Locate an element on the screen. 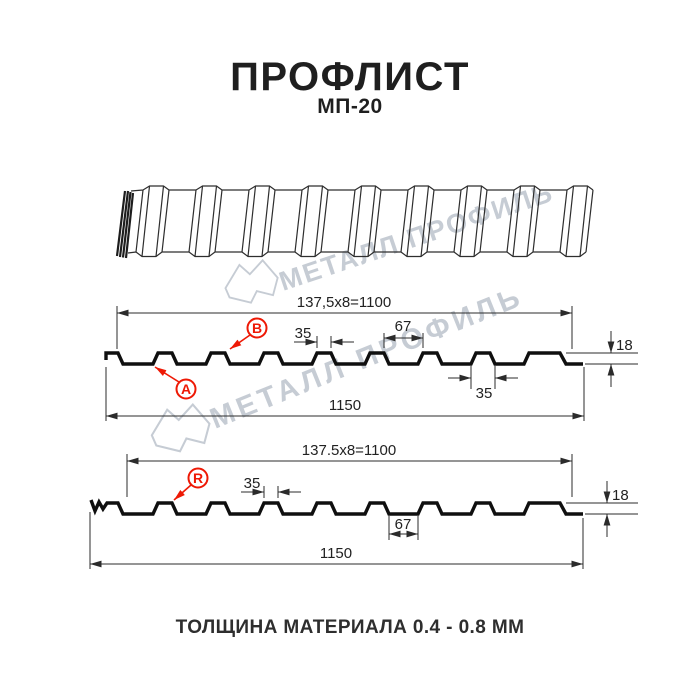  pitch-dimension-label: 137.5x8=1100 is located at coordinates (349, 450).